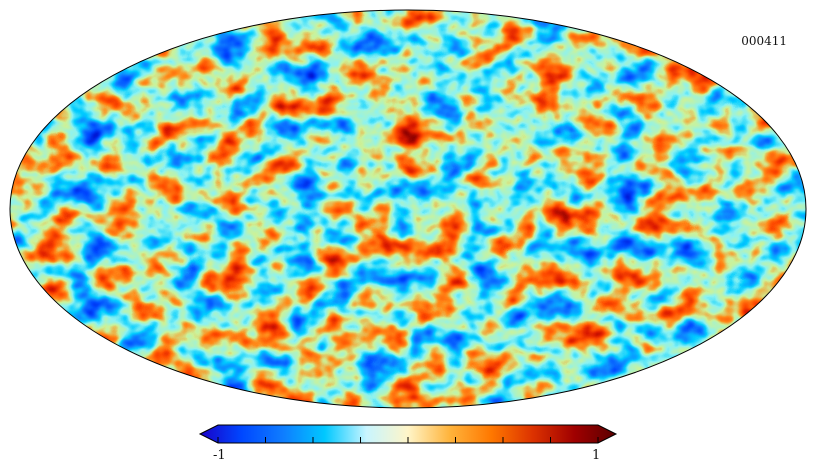  What do you see at coordinates (596, 455) in the screenshot?
I see `colorbar-max-label: 1` at bounding box center [596, 455].